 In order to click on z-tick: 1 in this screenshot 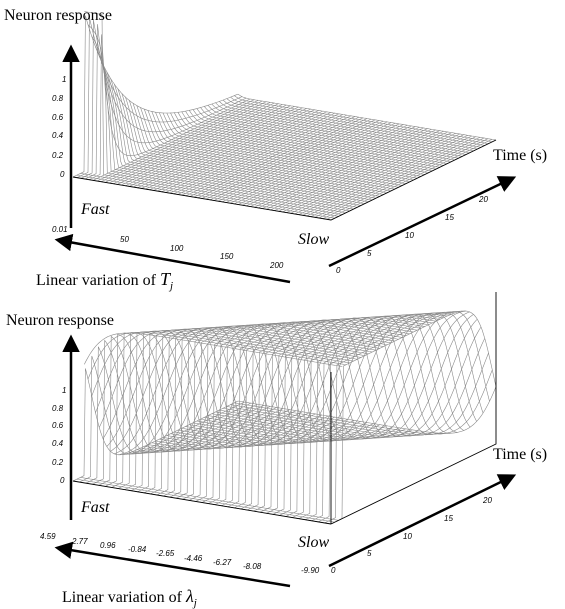, I will do `click(64, 390)`.